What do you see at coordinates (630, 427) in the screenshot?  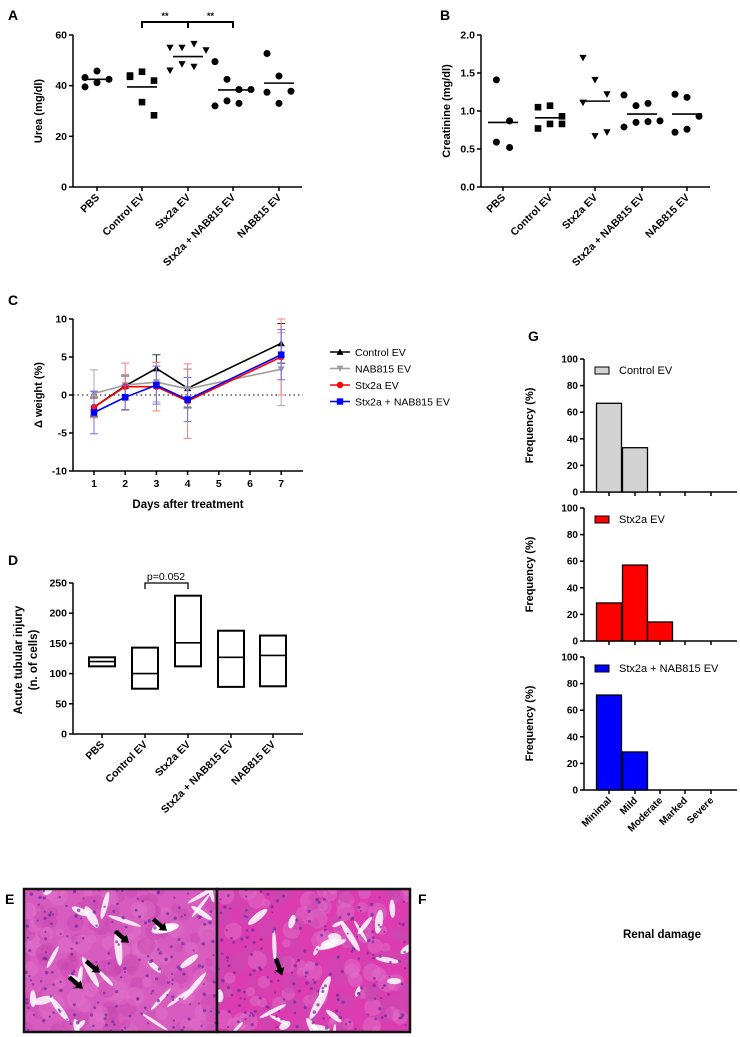 I see `panel-1: 0 20 40 60 80 100 Frequency (%) Control EV` at bounding box center [630, 427].